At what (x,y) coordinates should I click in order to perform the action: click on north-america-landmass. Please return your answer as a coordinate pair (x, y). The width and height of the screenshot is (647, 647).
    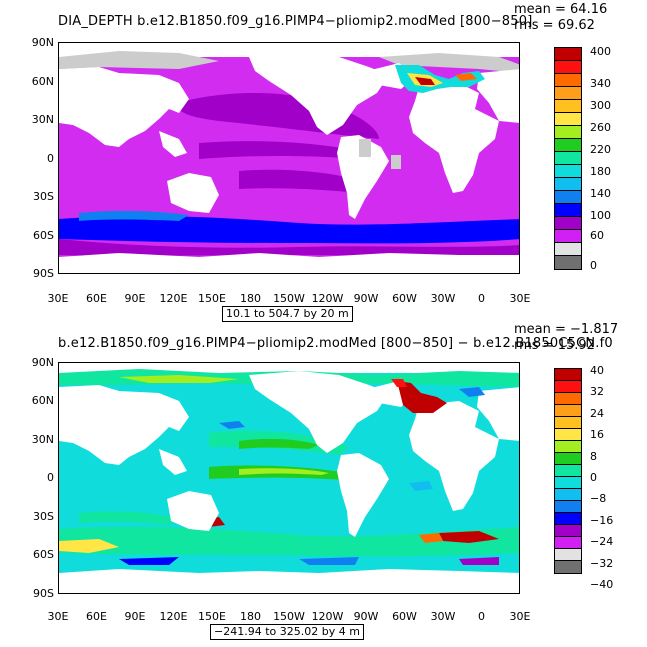
    Looking at the image, I should click on (319, 412).